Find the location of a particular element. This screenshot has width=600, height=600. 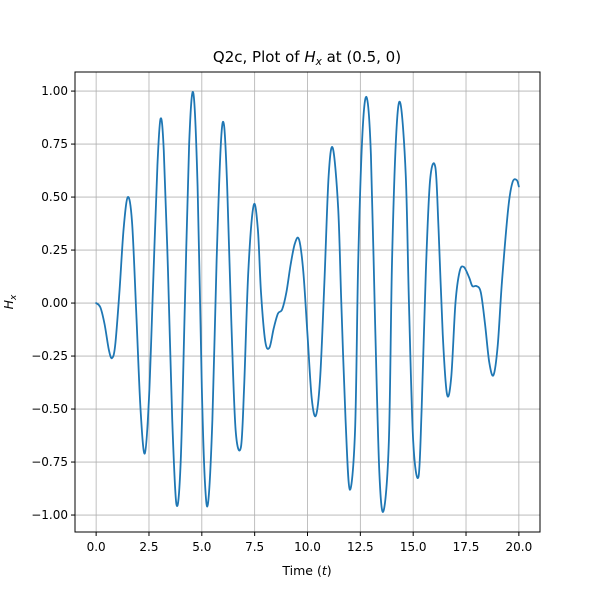

y-axis: −1.00 −0.75 −0.50 −0.25 0.00 0.25 0.50 0.75 1.00 is located at coordinates (53, 303).